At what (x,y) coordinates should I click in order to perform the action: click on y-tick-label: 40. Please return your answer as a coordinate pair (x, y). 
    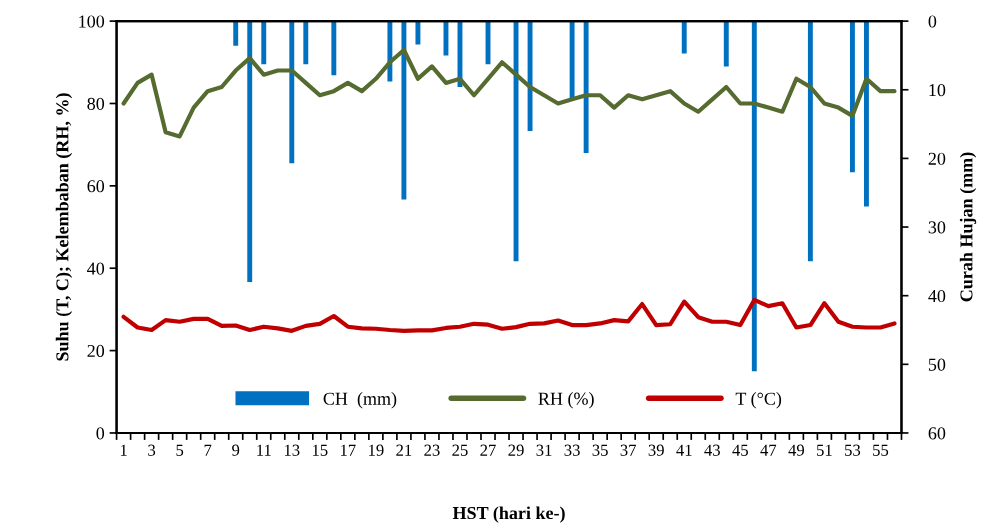
    Looking at the image, I should click on (96, 268).